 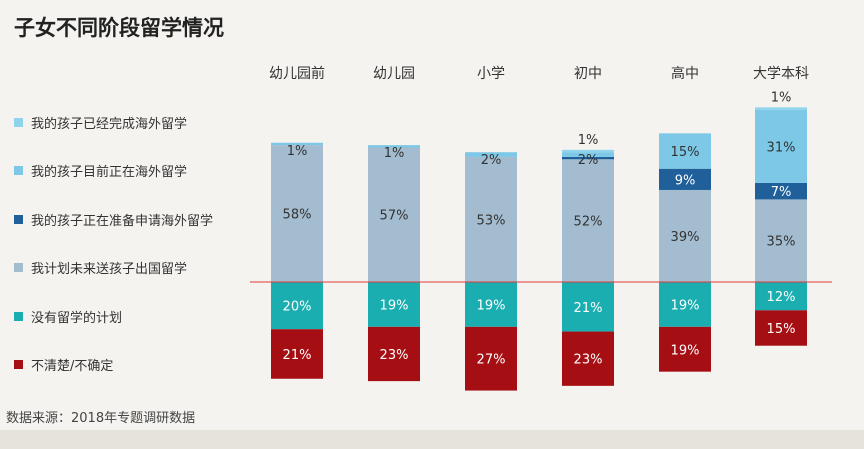 I want to click on legend-label: 我的孩子已经完成海外留学, so click(x=109, y=124).